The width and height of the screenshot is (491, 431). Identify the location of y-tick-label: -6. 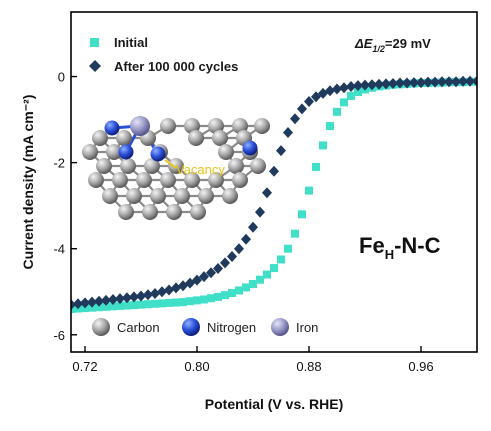
(59, 335).